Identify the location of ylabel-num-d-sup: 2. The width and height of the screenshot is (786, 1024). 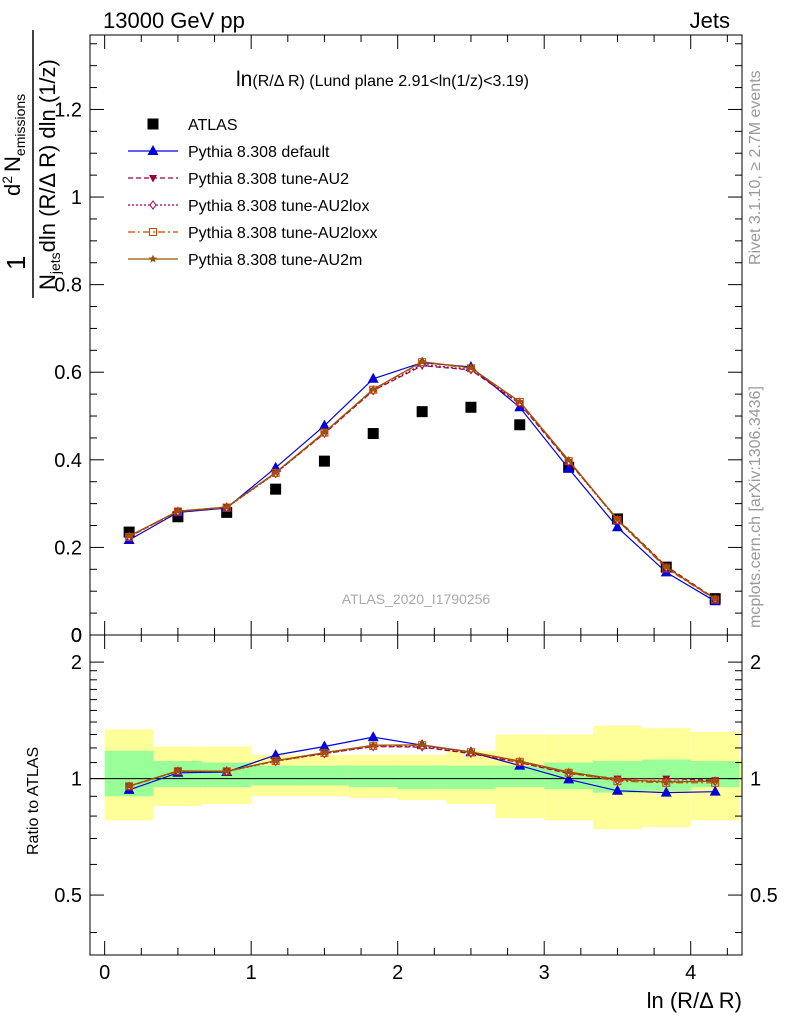
(7, 180).